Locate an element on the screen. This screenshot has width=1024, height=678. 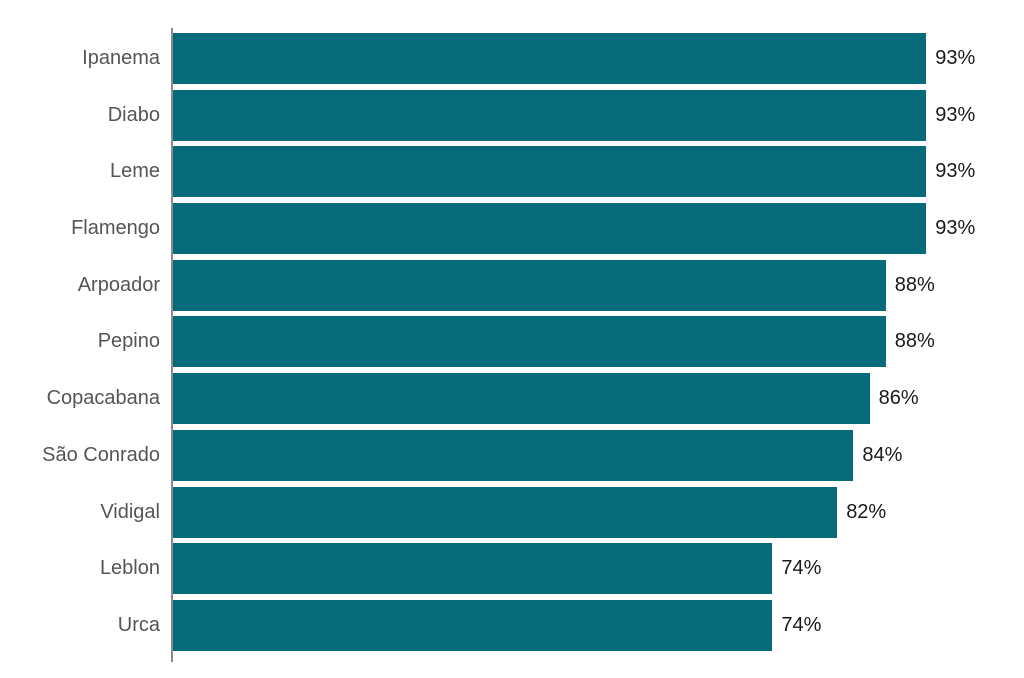
bar-row: Vidigal 82% is located at coordinates (512, 515).